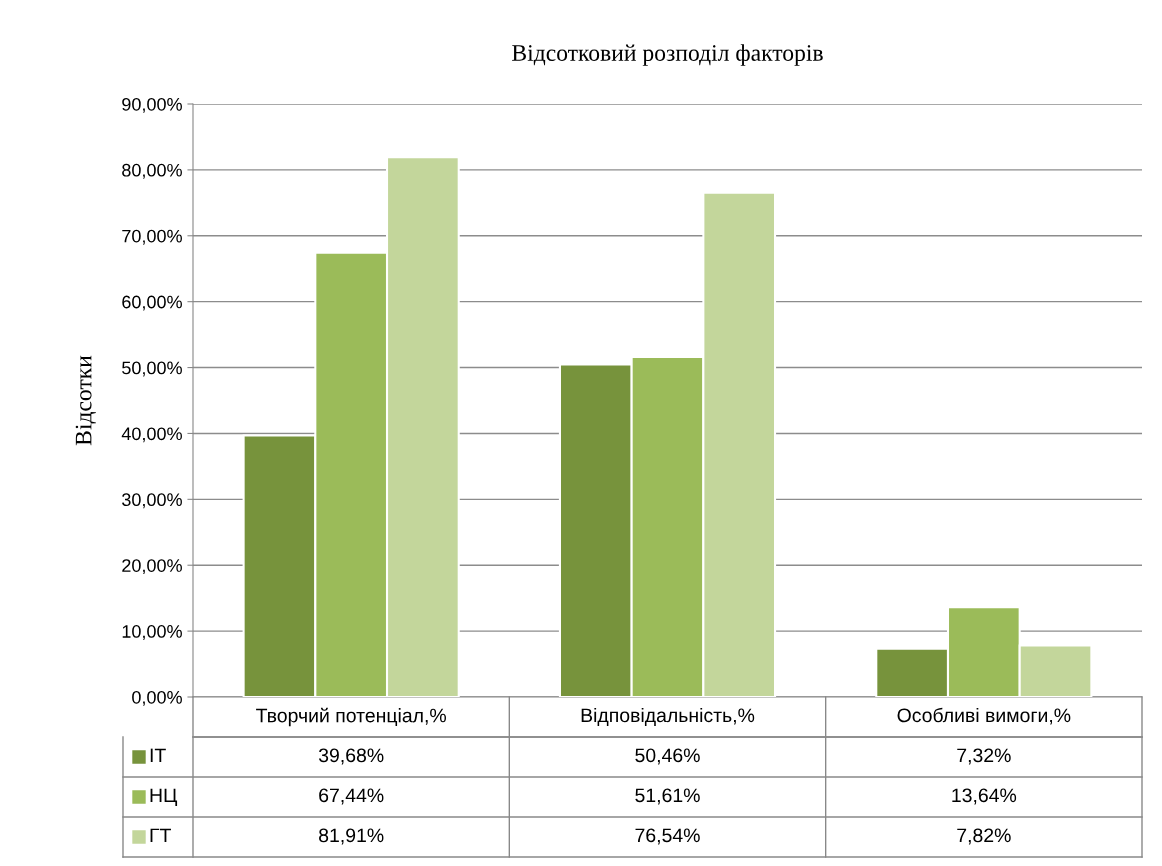  I want to click on data-label: 50,46%, so click(667, 756).